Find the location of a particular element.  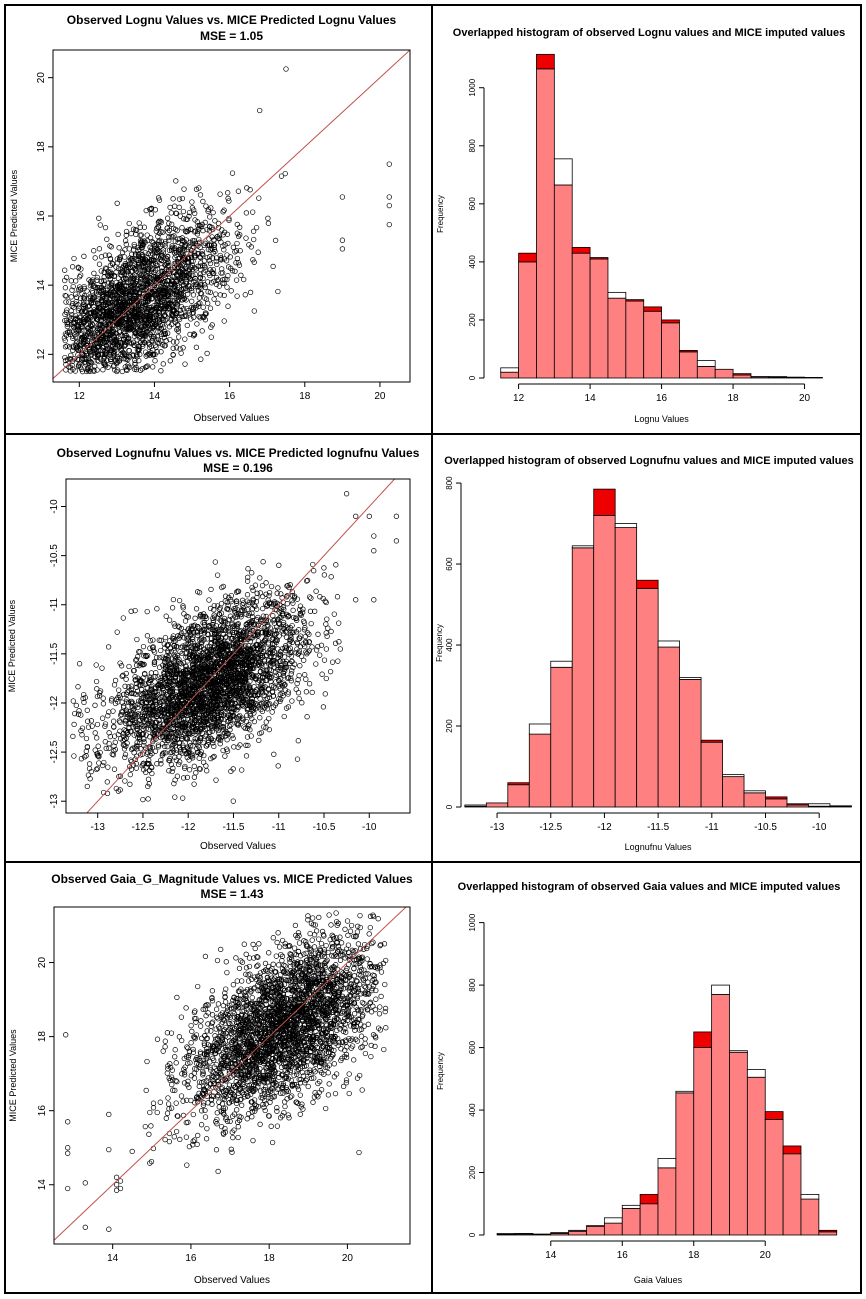

y-tick-label: 200 is located at coordinates (472, 320).